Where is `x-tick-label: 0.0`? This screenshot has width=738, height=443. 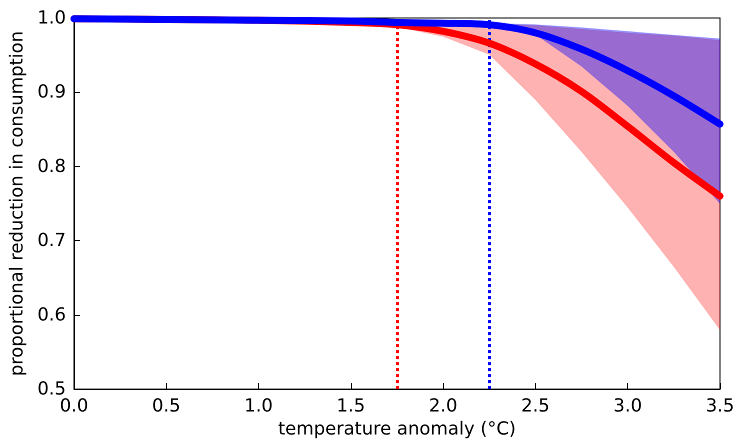 x-tick-label: 0.0 is located at coordinates (74, 406).